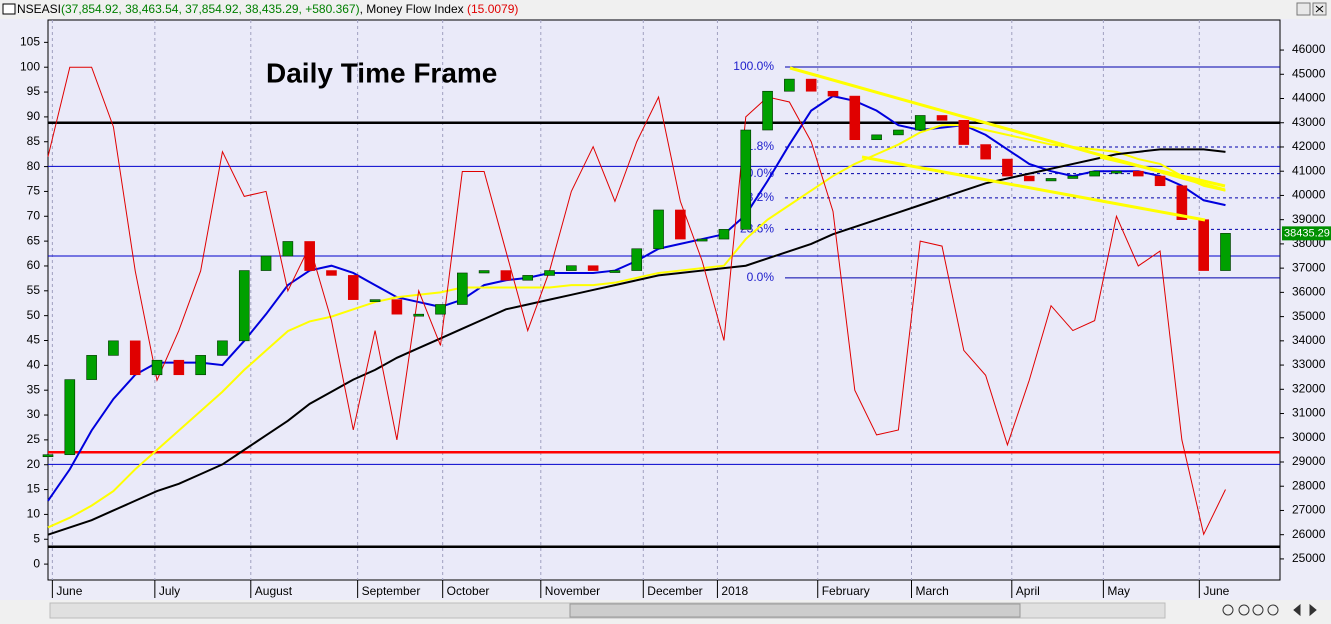 The width and height of the screenshot is (1331, 624). I want to click on x-tick-label: April, so click(1028, 591).